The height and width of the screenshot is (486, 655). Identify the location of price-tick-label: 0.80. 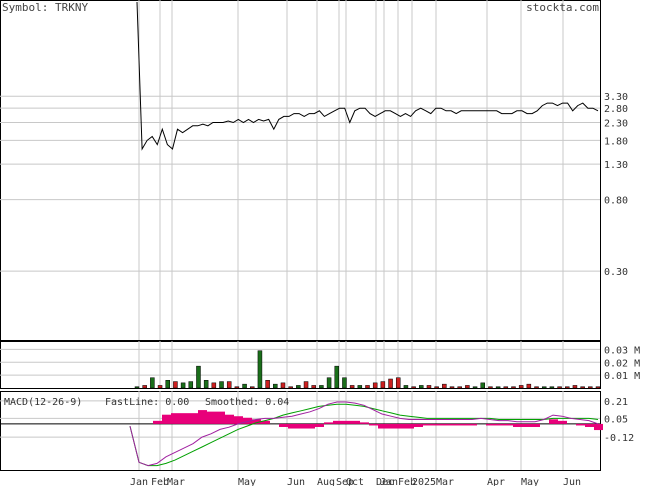
(616, 201).